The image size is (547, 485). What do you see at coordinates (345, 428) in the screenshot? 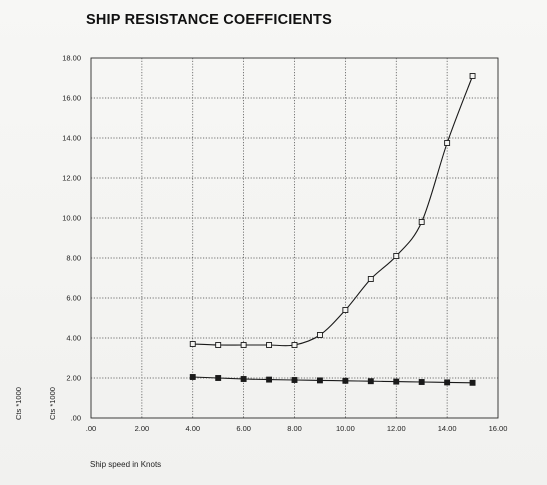
I see `x-tick-label: 10.00` at bounding box center [345, 428].